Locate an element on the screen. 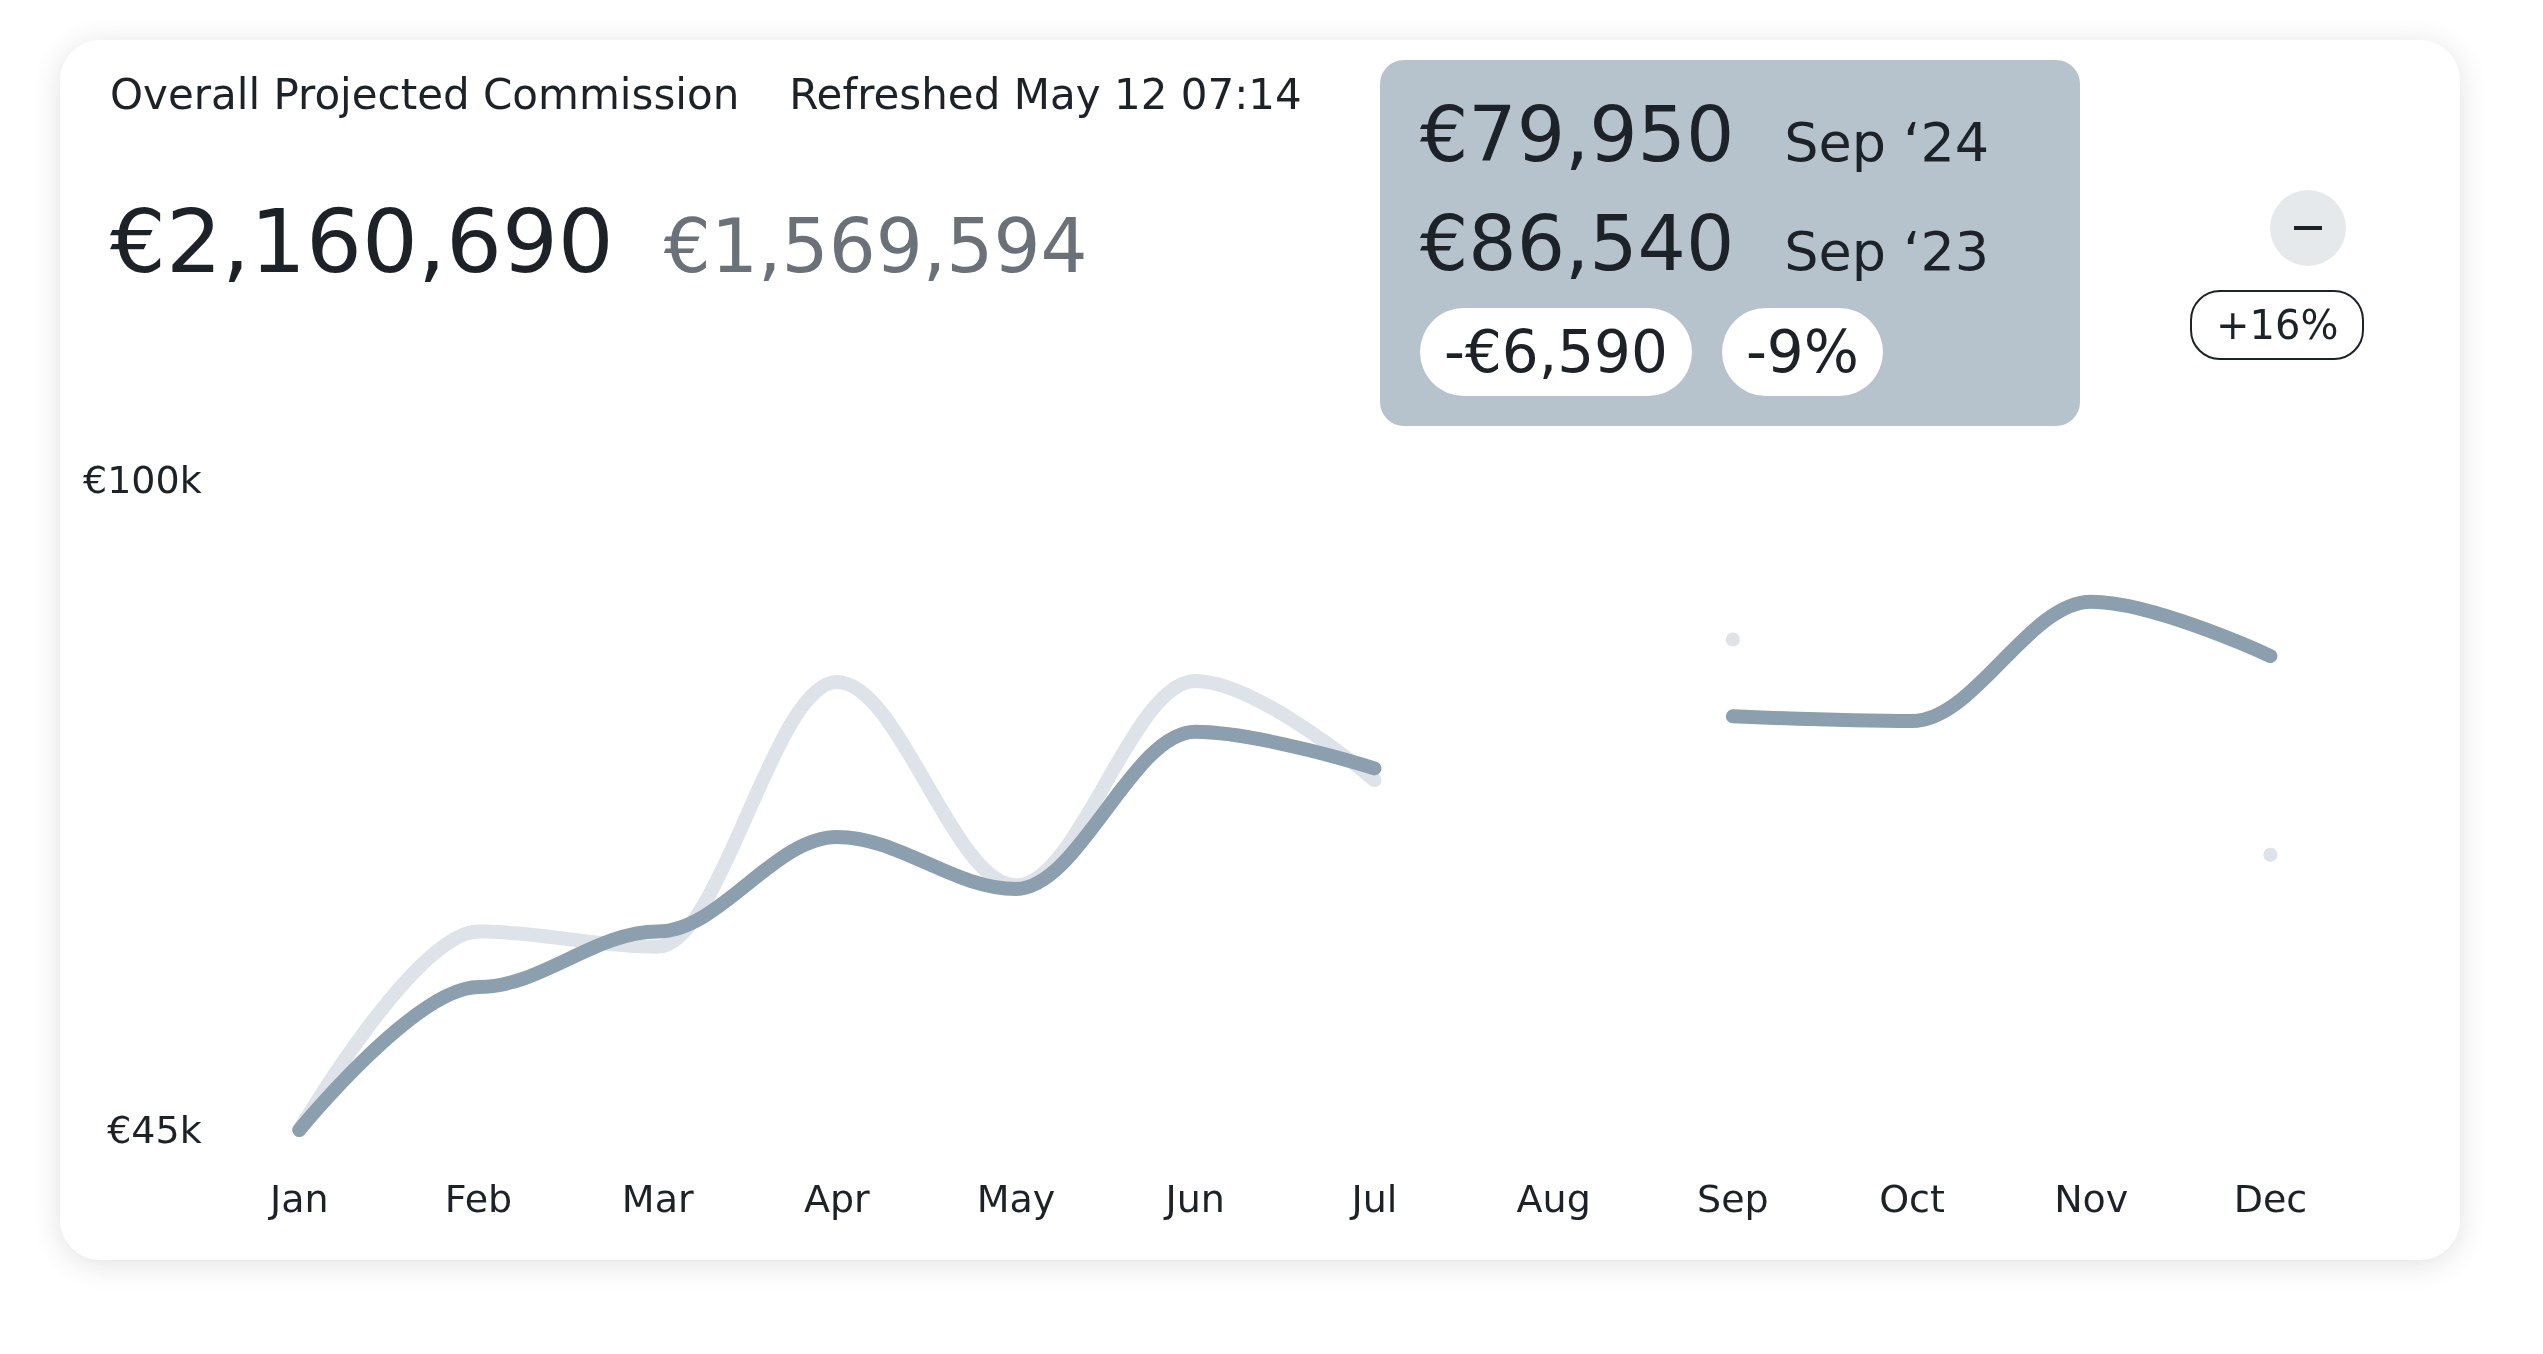  x-tick-label: Oct is located at coordinates (1912, 1199).